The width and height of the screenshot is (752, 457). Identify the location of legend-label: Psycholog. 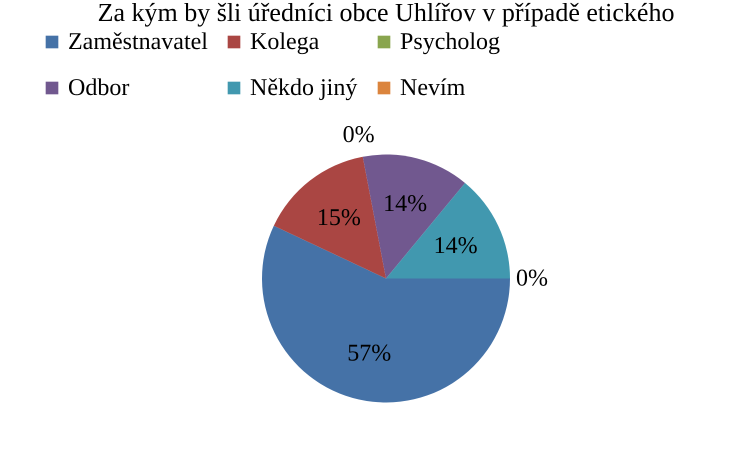
(450, 42).